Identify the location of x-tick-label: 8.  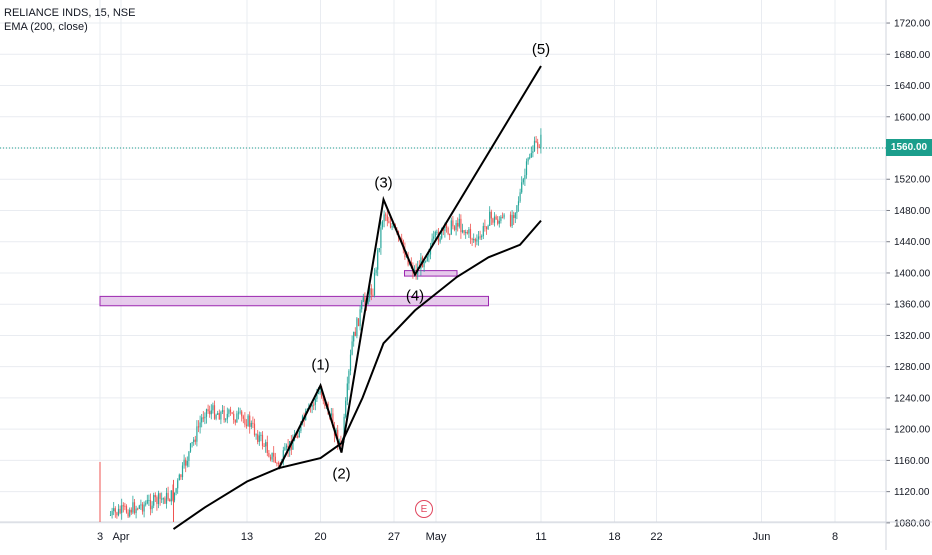
(835, 537).